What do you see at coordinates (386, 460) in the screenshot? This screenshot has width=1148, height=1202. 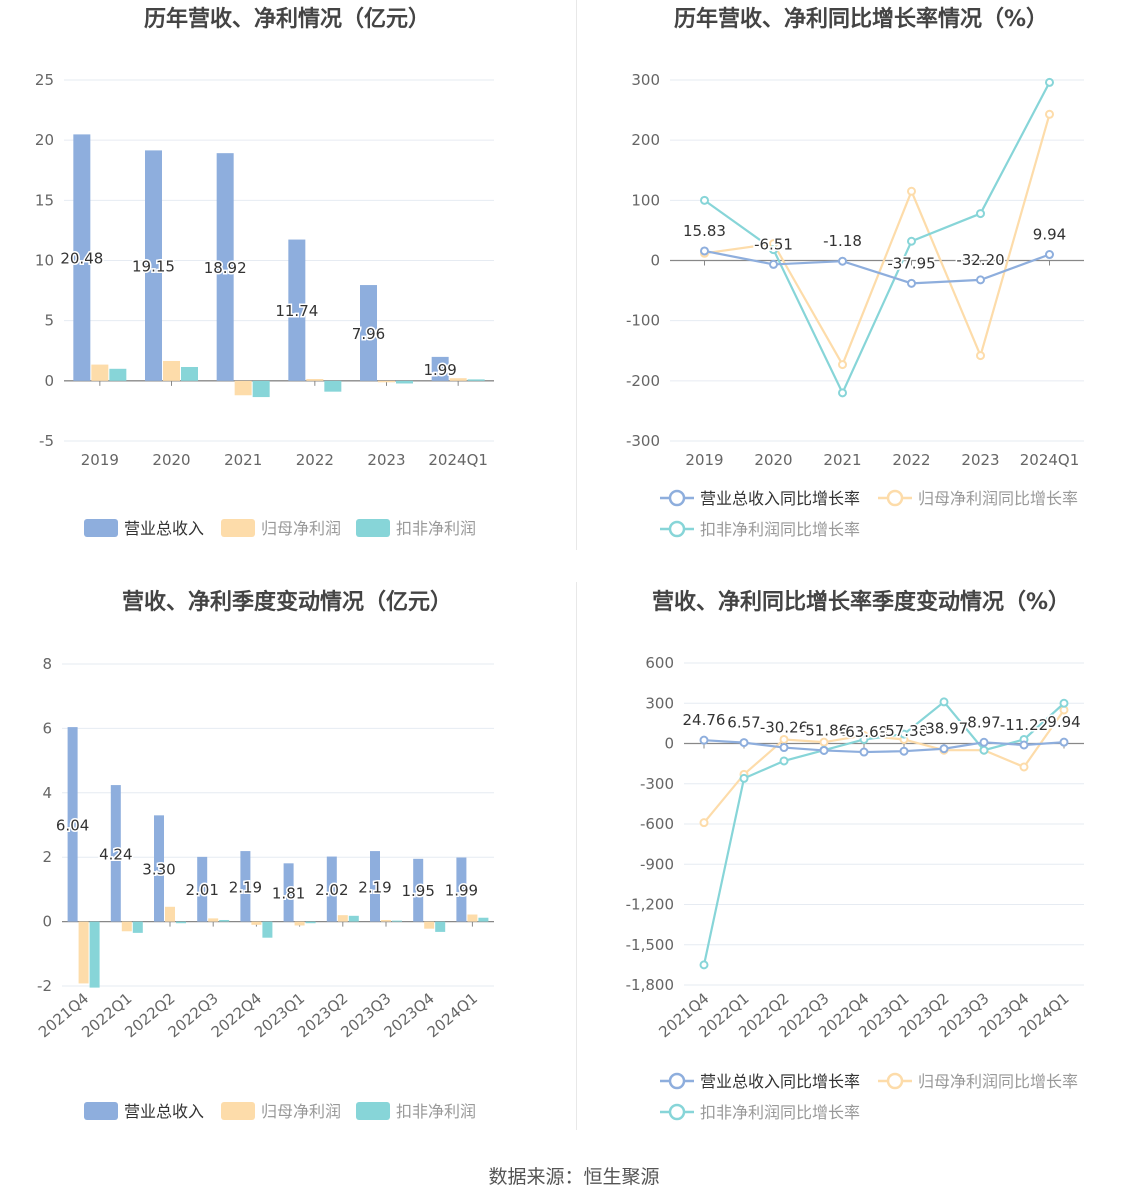 I see `x-tick-label: 2023` at bounding box center [386, 460].